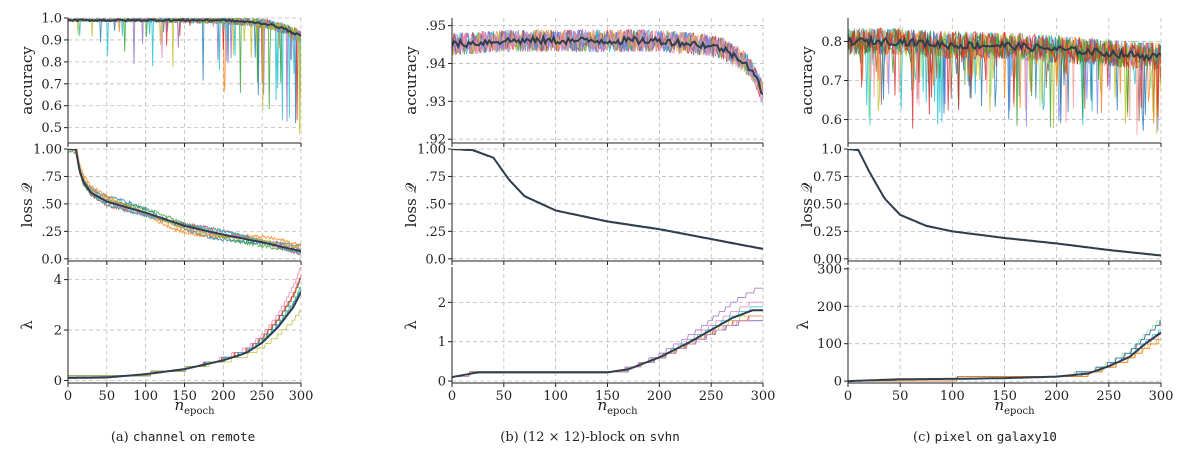 This screenshot has width=1179, height=453. What do you see at coordinates (922, 437) in the screenshot?
I see `caption-c-letter: (c)` at bounding box center [922, 437].